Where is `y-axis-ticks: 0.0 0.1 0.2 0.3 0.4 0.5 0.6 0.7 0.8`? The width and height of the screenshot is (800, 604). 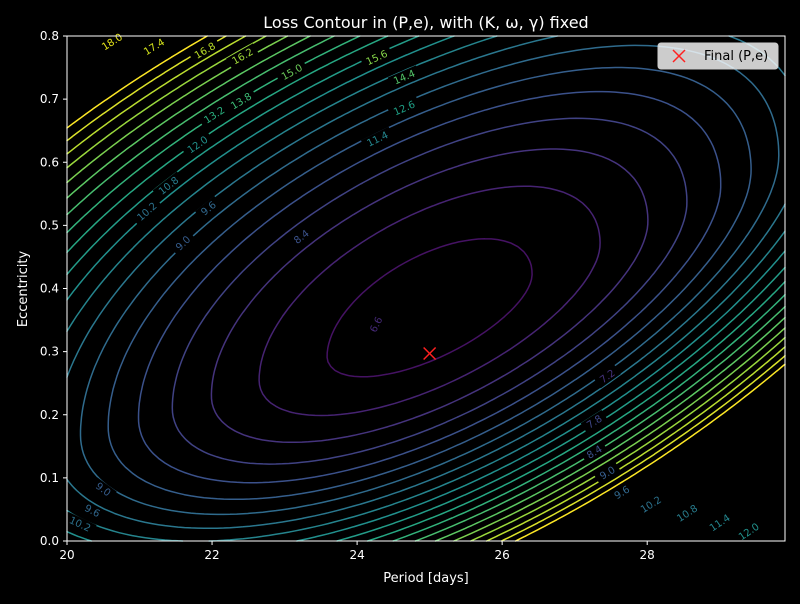 y-axis-ticks: 0.0 0.1 0.2 0.3 0.4 0.5 0.6 0.7 0.8 is located at coordinates (53, 288).